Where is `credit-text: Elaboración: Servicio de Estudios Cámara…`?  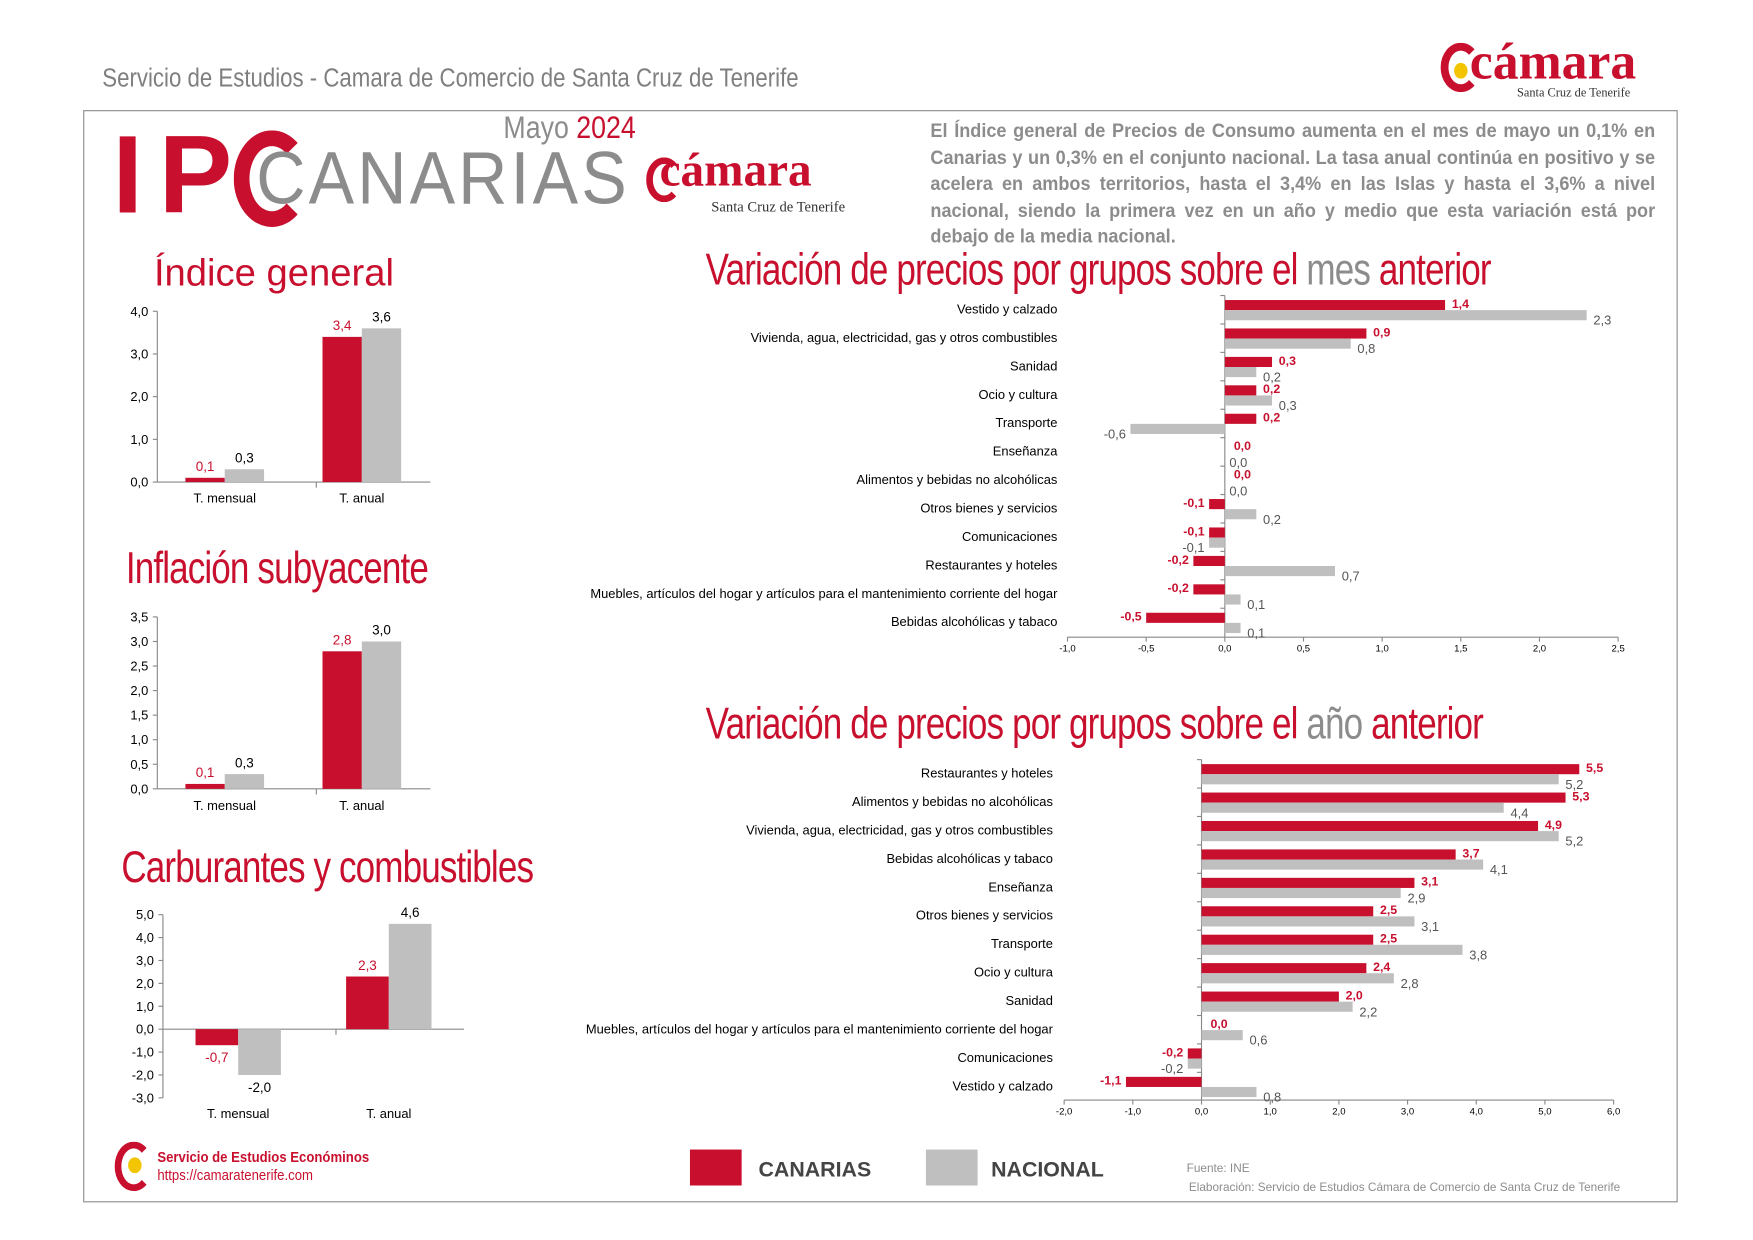
credit-text: Elaboración: Servicio de Estudios Cámara… is located at coordinates (1404, 1188).